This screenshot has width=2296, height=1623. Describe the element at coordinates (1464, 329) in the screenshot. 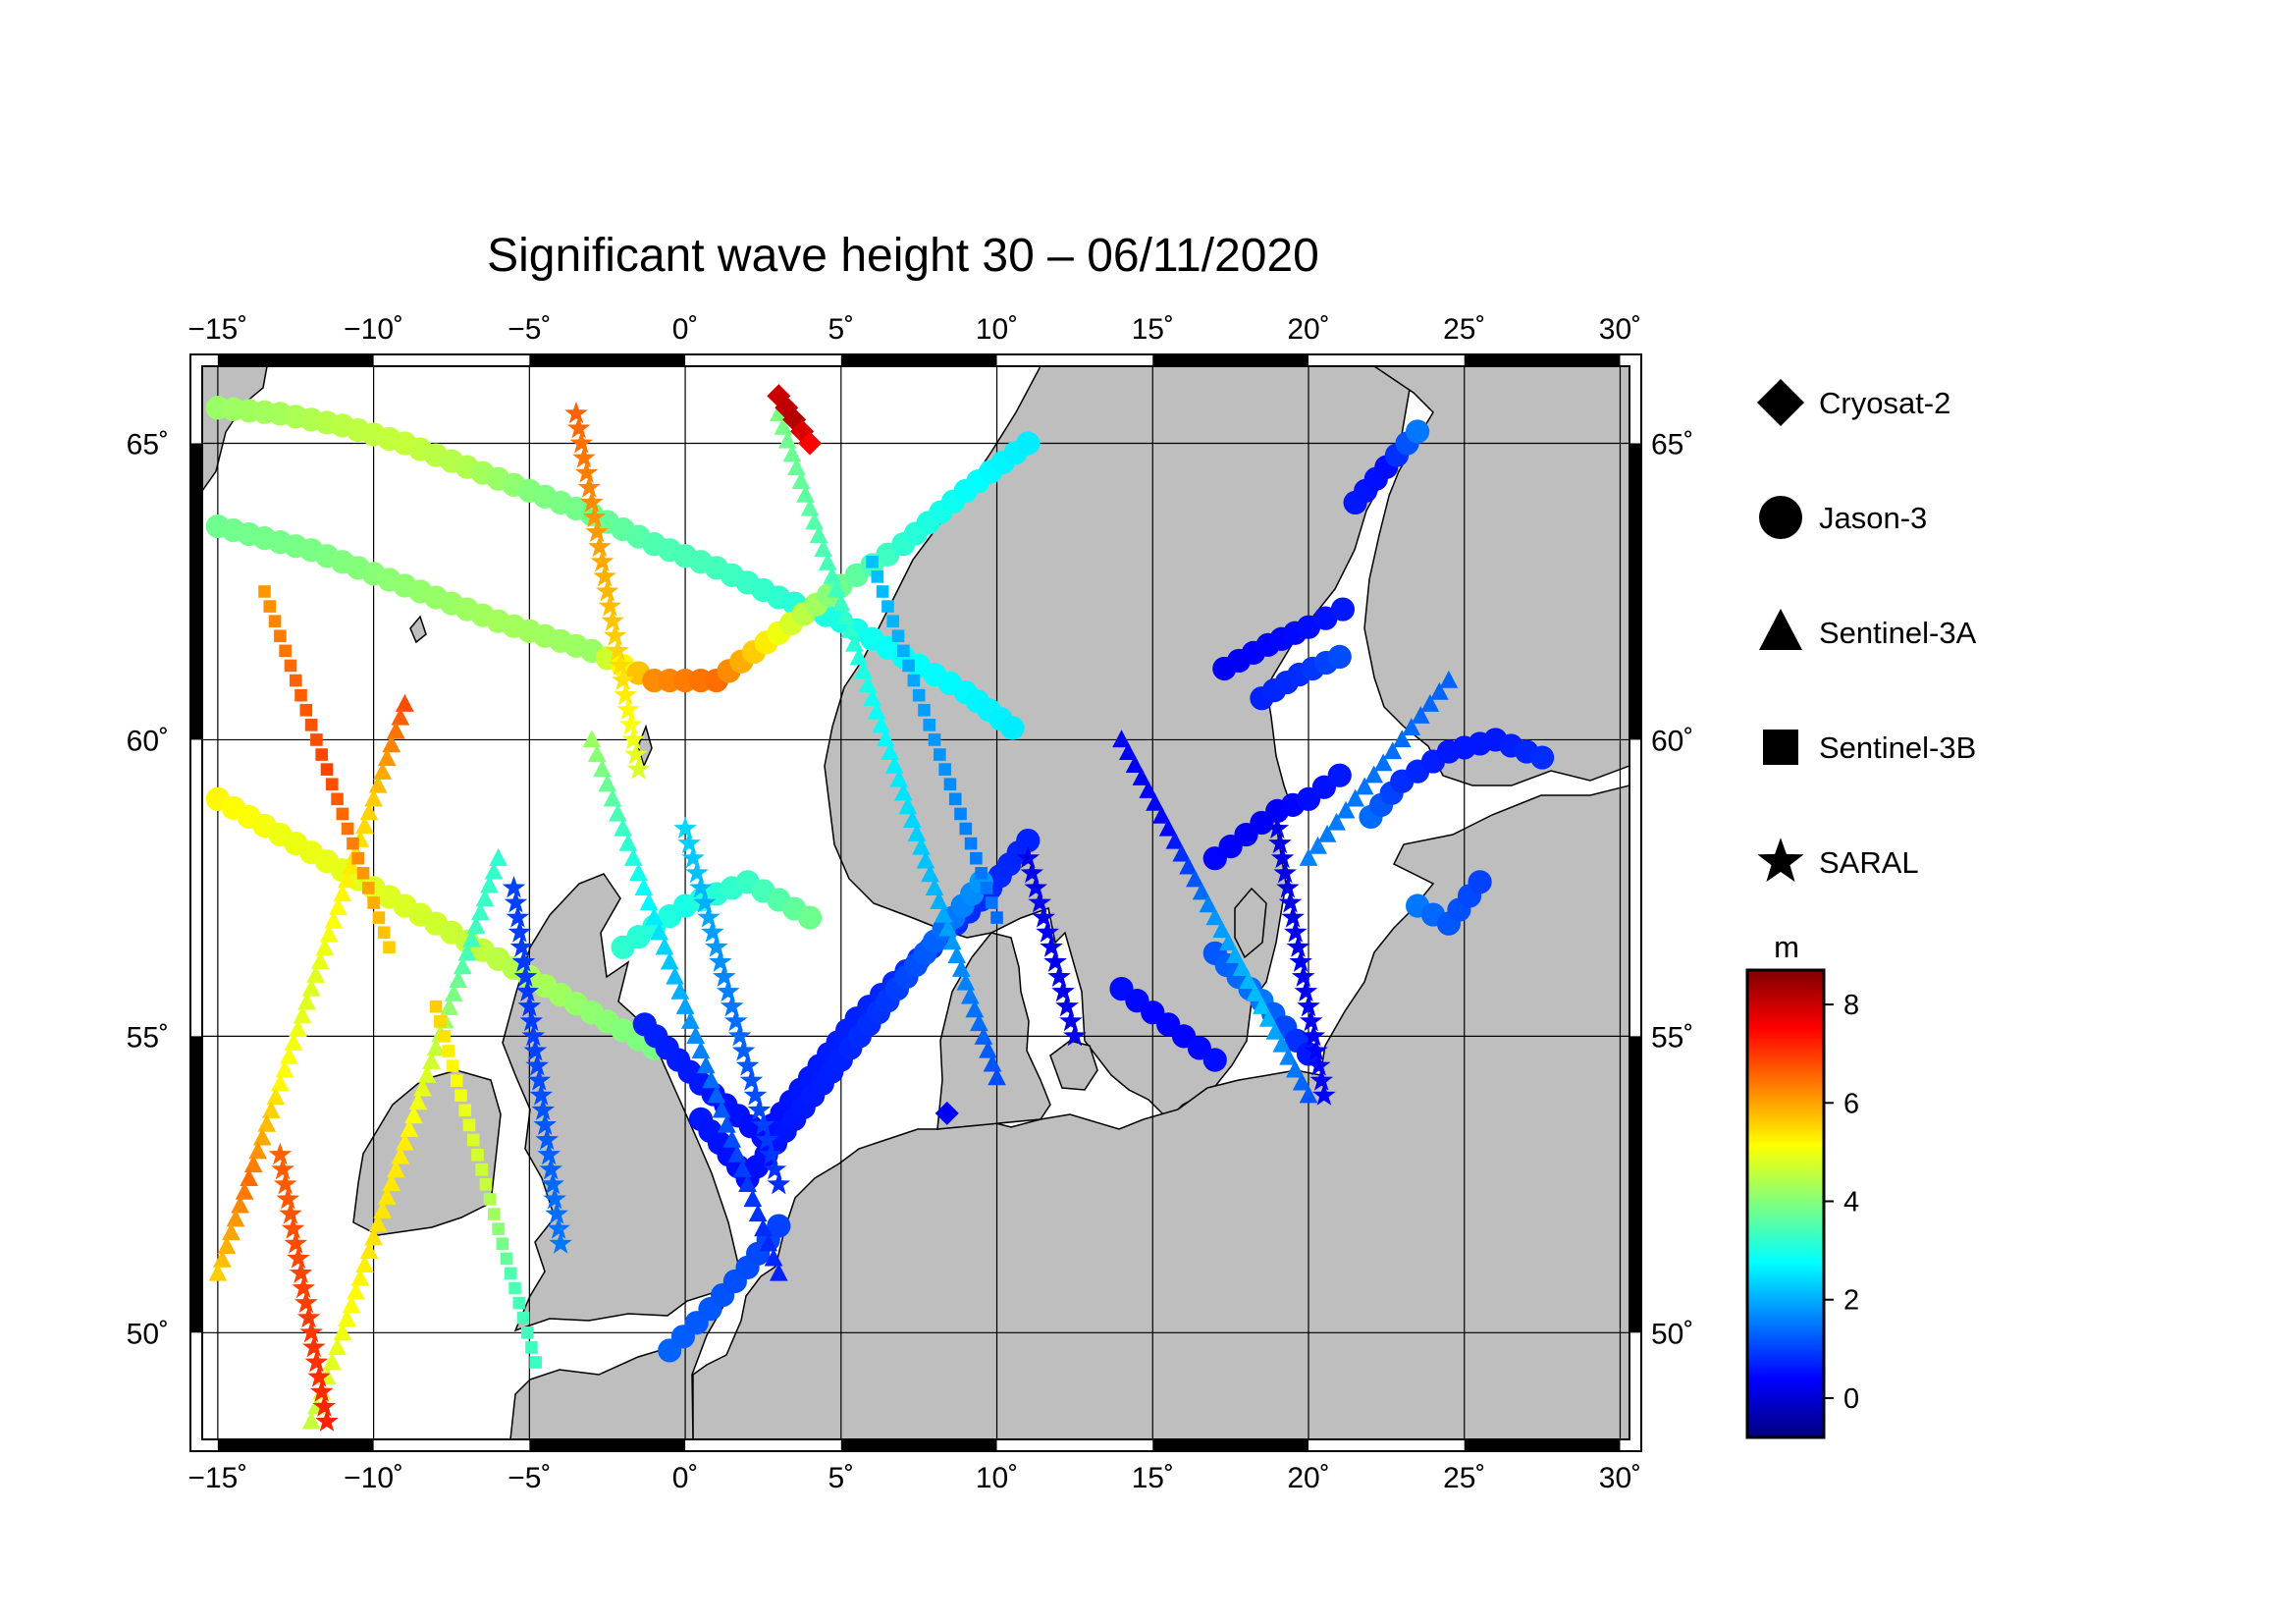

I see `lon-tick-label-top: 25˚` at that location.